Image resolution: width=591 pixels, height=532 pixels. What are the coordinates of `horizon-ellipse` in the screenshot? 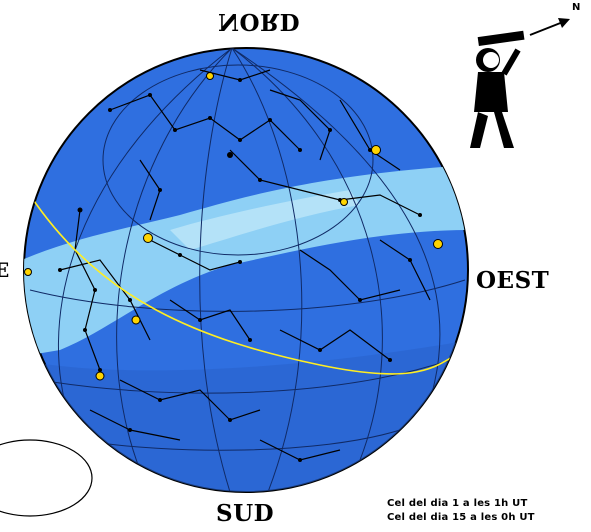 It's located at (46, 478).